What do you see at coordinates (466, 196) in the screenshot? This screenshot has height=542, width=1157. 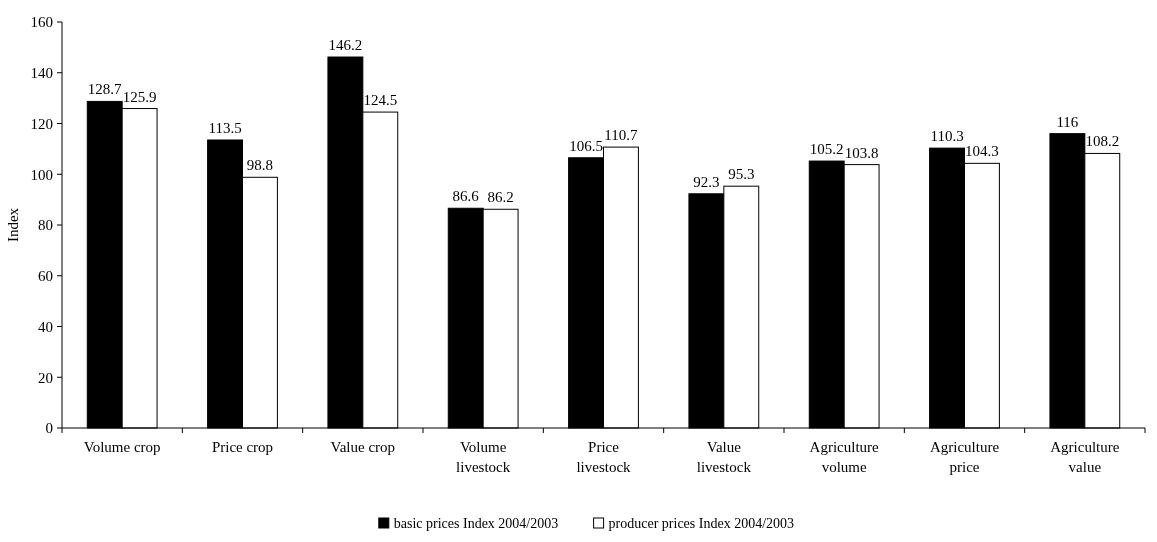 I see `data-label: 86.6` at bounding box center [466, 196].